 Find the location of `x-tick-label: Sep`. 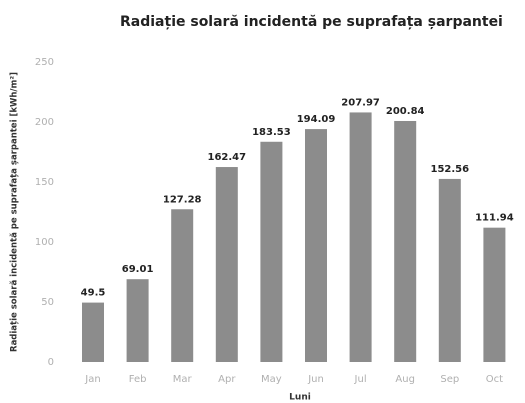

x-tick-label: Sep is located at coordinates (449, 379).